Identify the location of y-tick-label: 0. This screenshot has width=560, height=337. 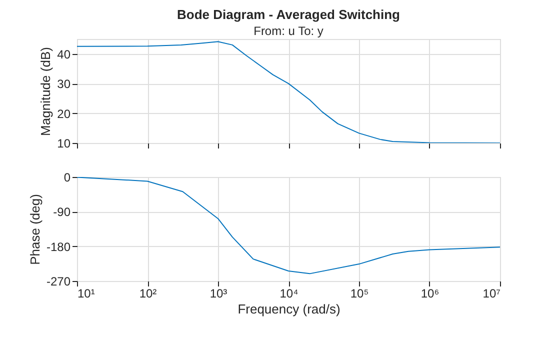
(67, 177).